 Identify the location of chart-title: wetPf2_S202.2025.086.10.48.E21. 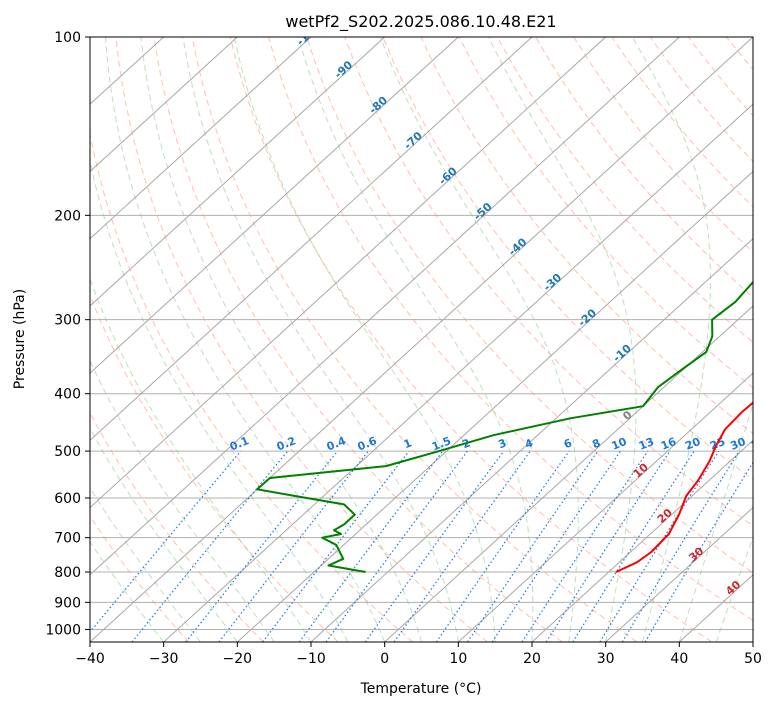
(420, 22).